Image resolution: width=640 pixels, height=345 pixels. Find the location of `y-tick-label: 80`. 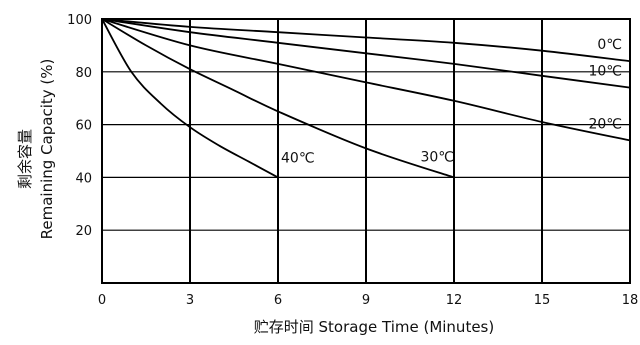

y-tick-label: 80 is located at coordinates (83, 73).